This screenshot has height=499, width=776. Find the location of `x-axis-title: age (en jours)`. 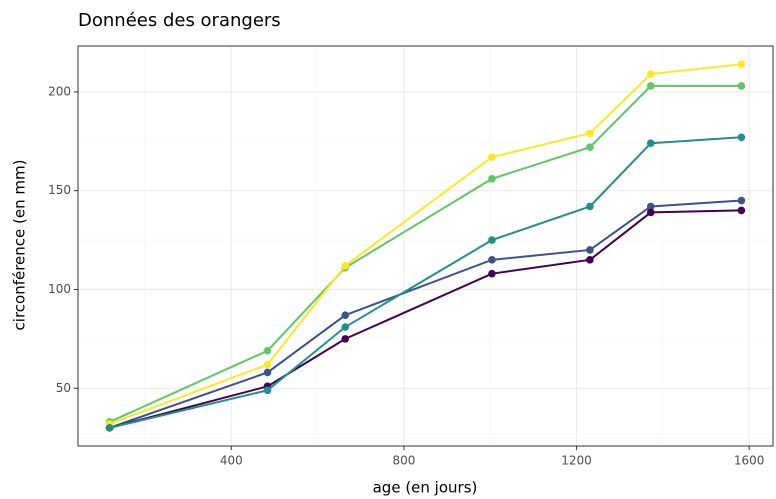

x-axis-title: age (en jours) is located at coordinates (425, 488).